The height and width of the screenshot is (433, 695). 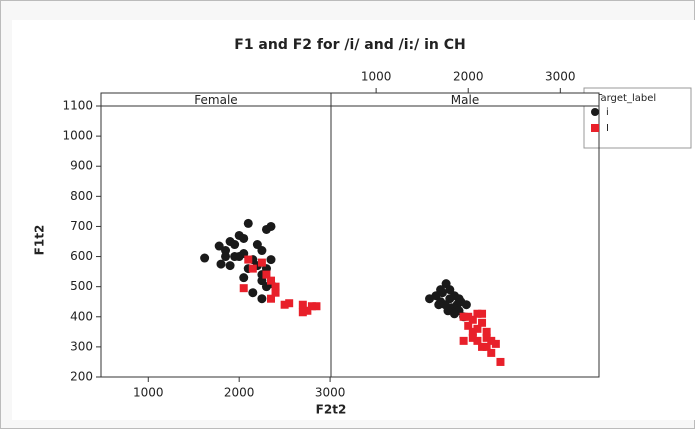 I want to click on legend, so click(x=637, y=118).